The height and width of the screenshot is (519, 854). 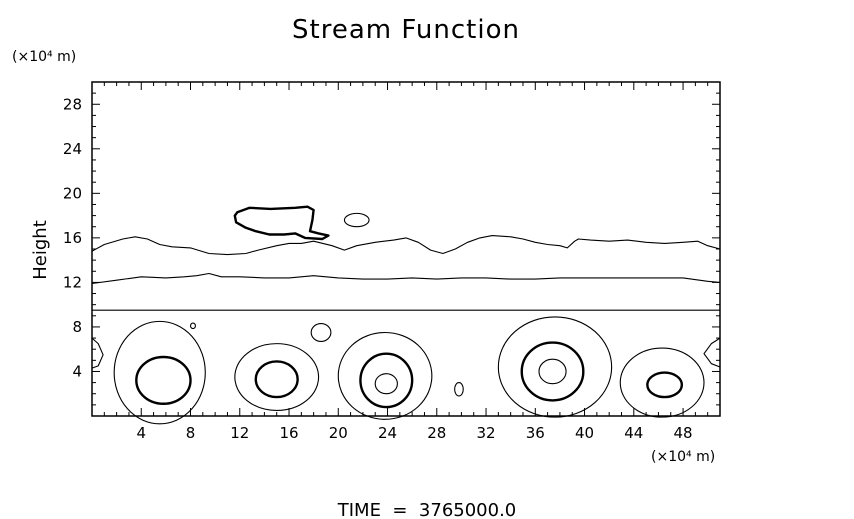 I want to click on x-tick-label-24: 24, so click(x=387, y=433).